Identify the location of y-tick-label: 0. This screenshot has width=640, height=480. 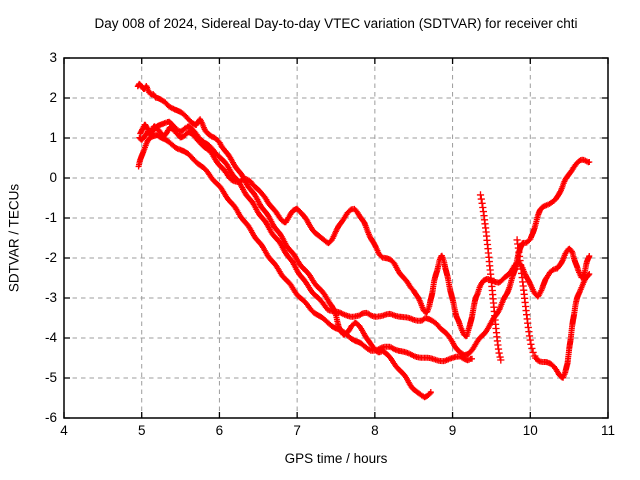
(53, 177).